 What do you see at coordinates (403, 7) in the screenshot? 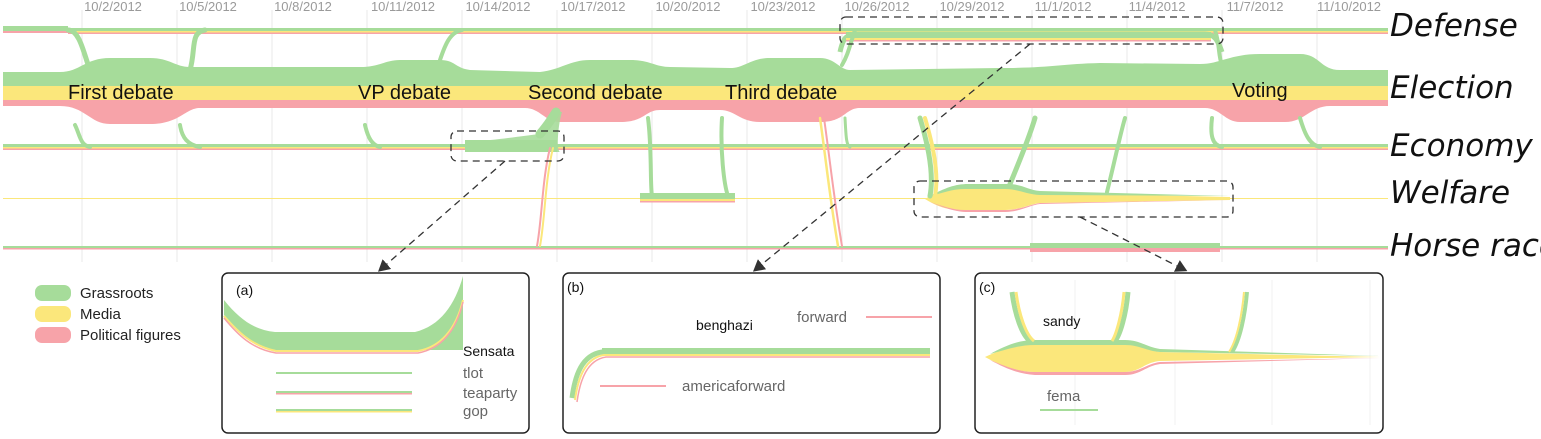
I see `date-label: 10/11/2012` at bounding box center [403, 7].